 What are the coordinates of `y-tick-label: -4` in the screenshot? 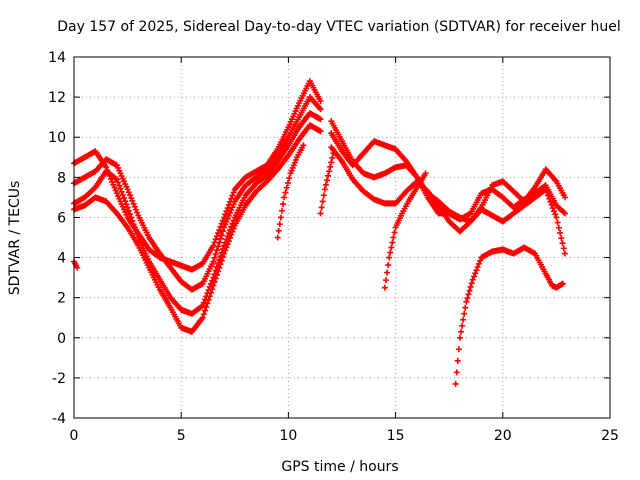 It's located at (59, 419).